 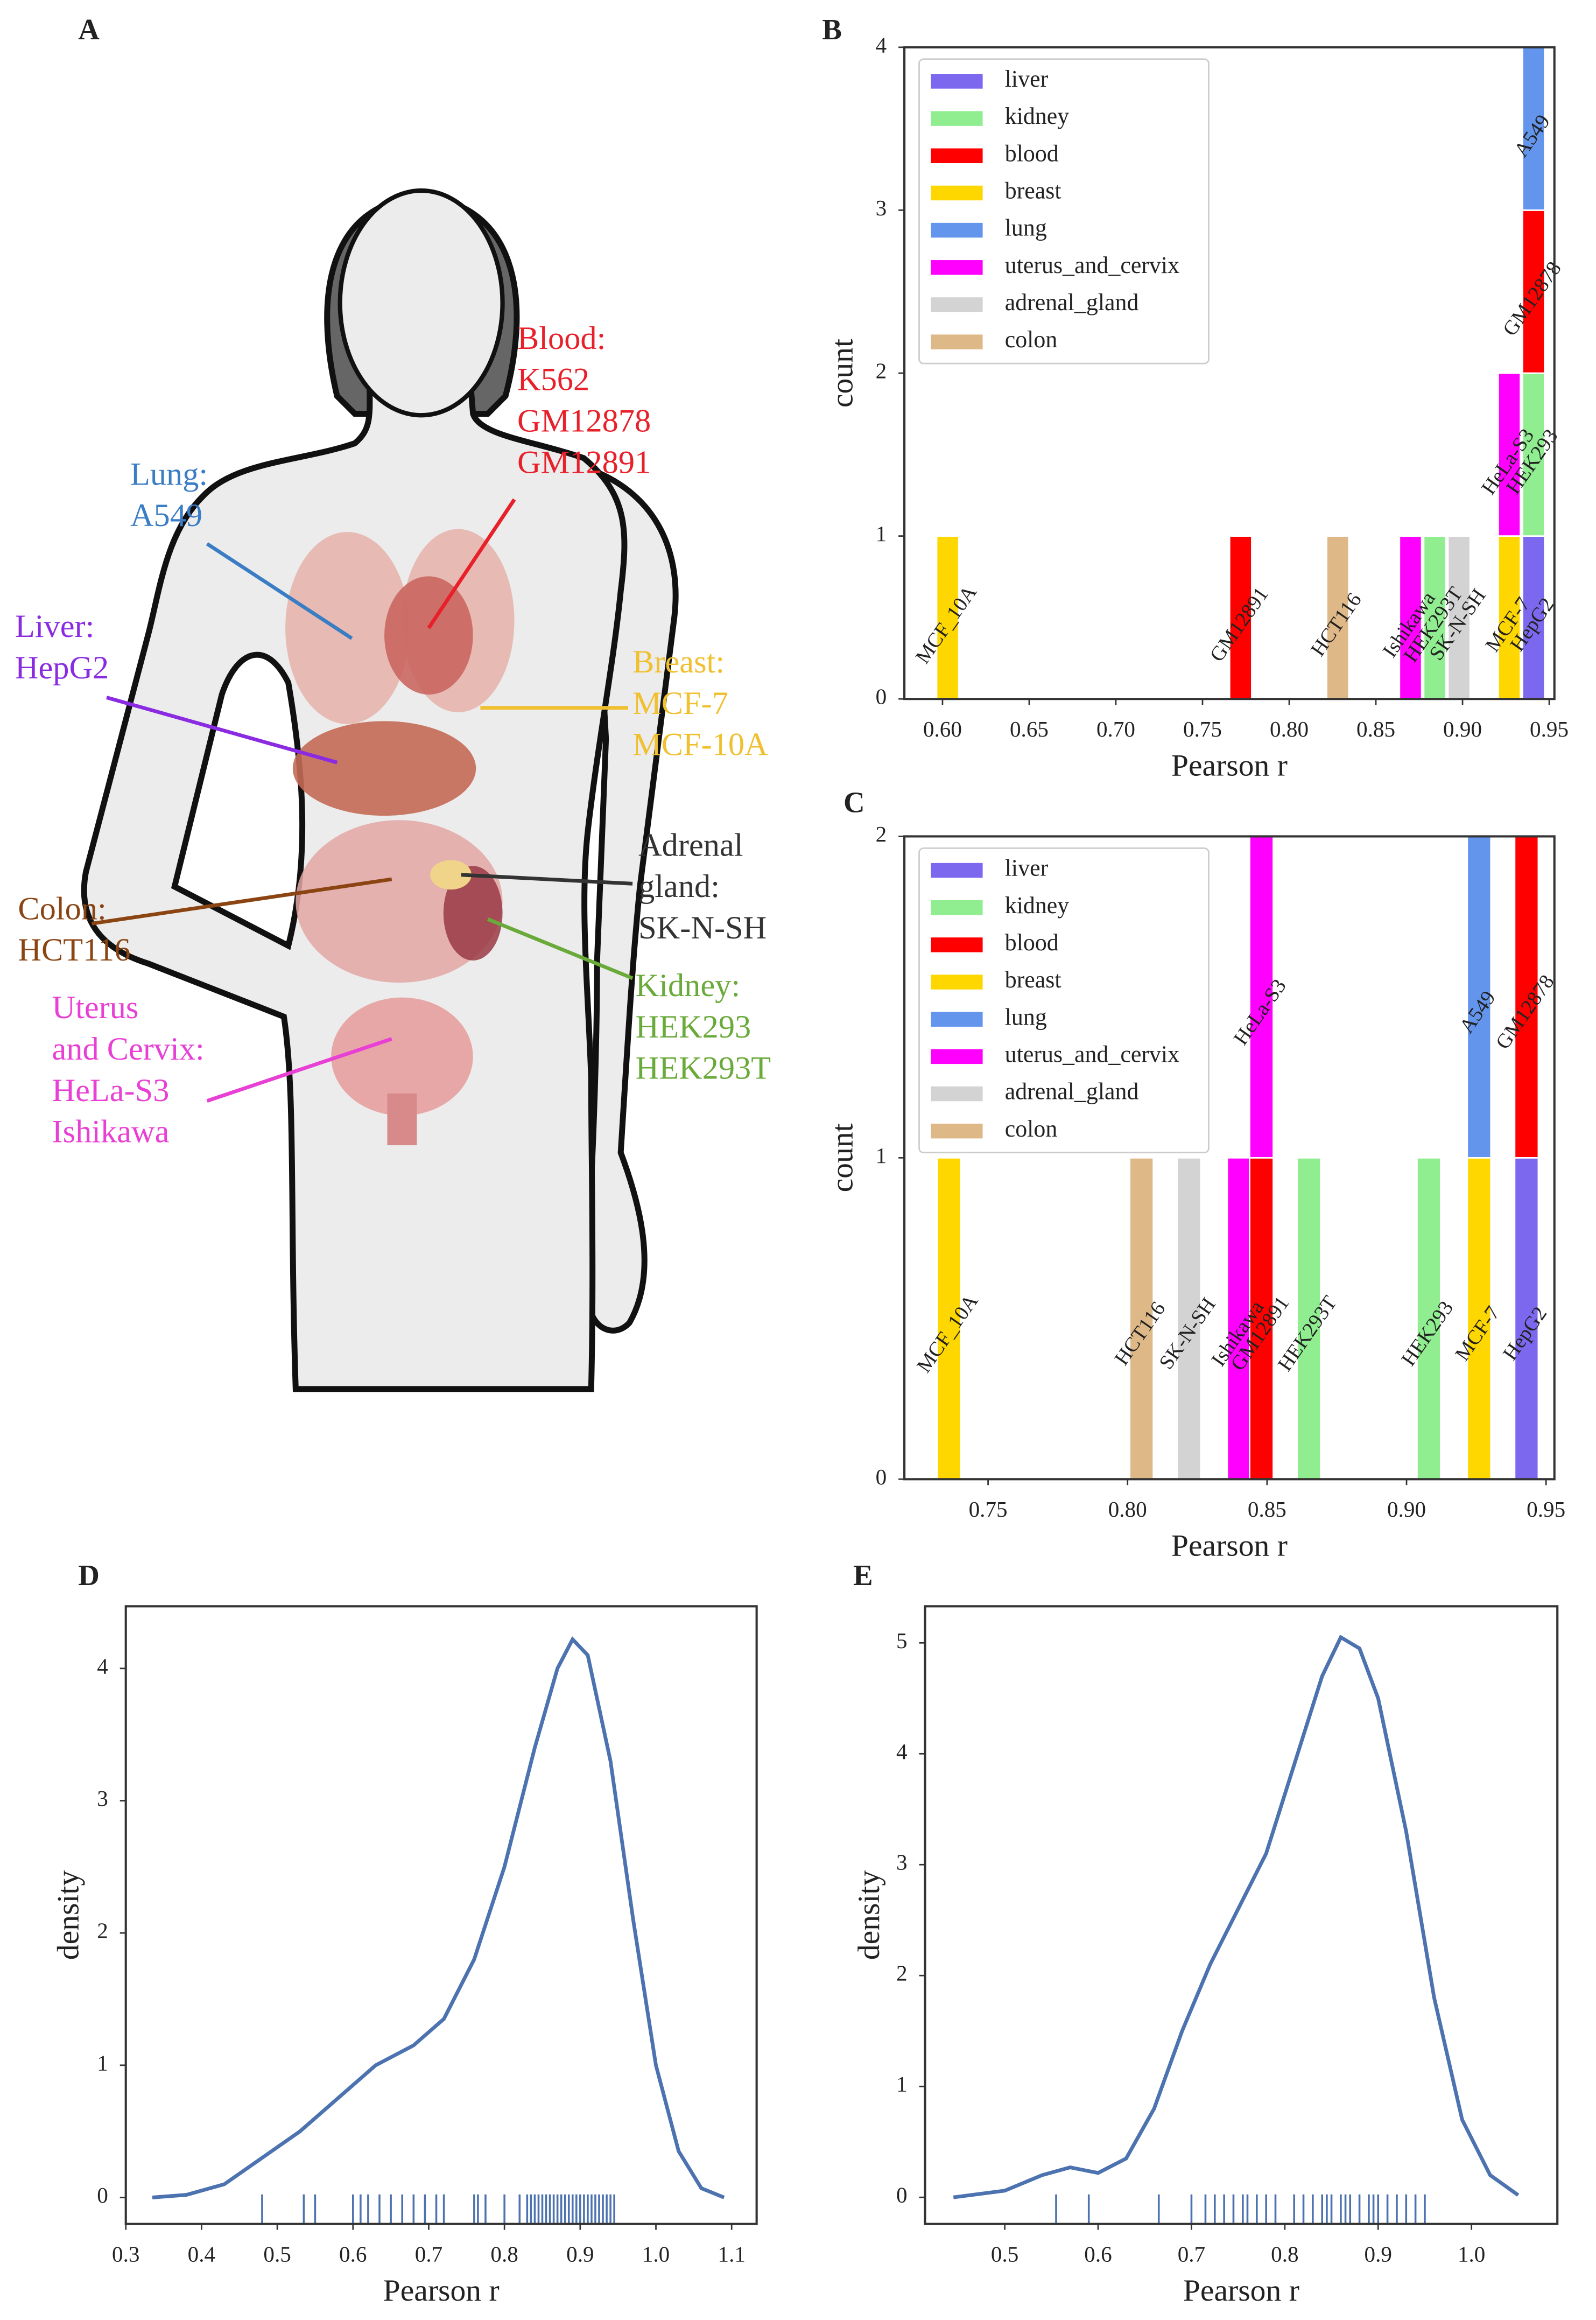 What do you see at coordinates (731, 2254) in the screenshot?
I see `x-tick-label: 1.1` at bounding box center [731, 2254].